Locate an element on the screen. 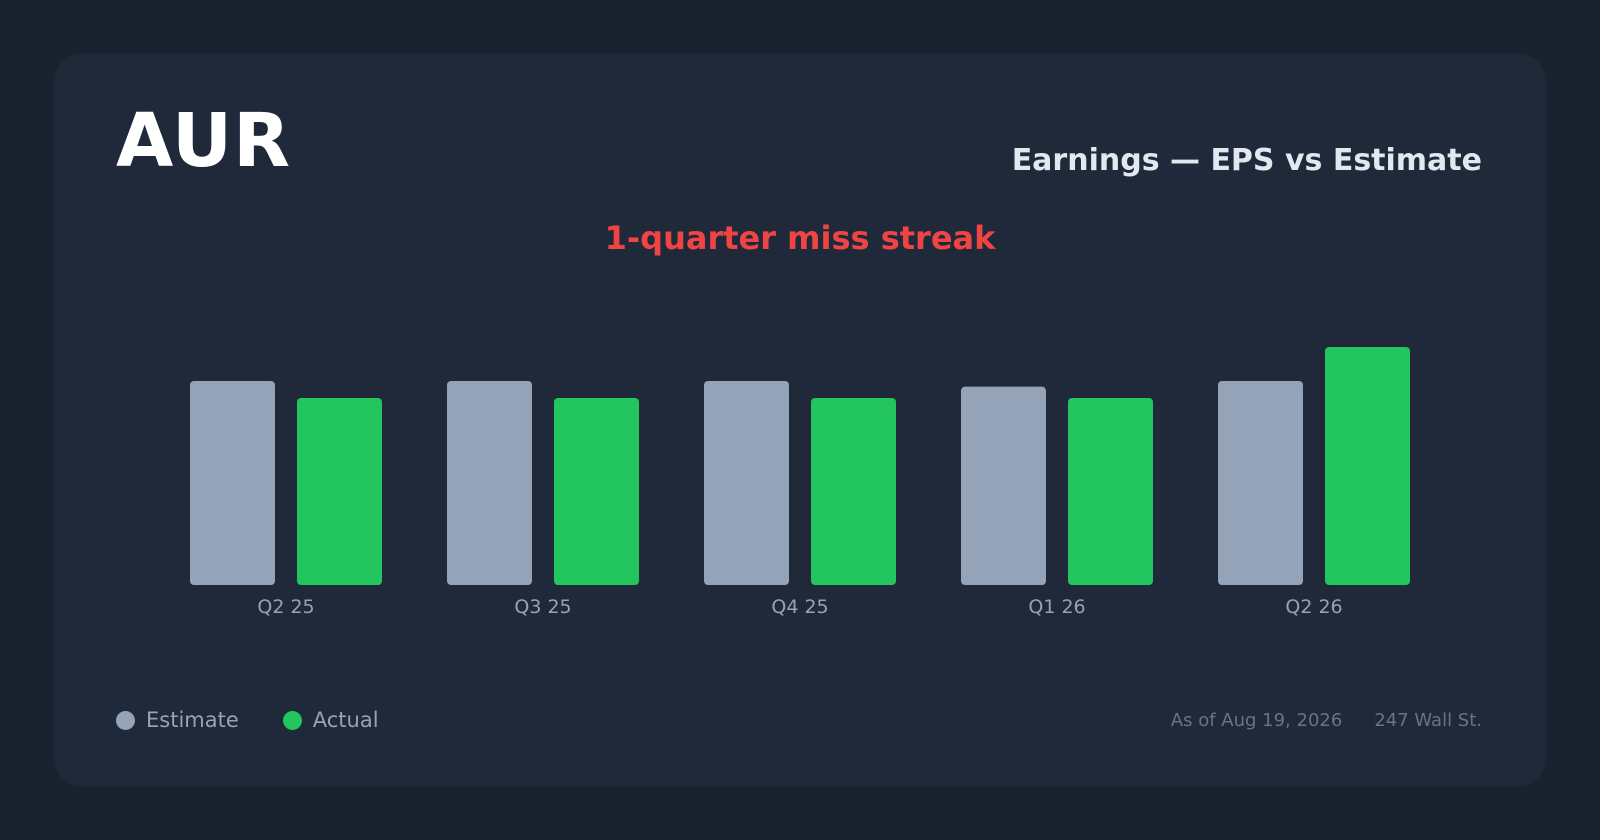 This screenshot has width=1600, height=840. legend-item-estimate: Estimate is located at coordinates (177, 720).